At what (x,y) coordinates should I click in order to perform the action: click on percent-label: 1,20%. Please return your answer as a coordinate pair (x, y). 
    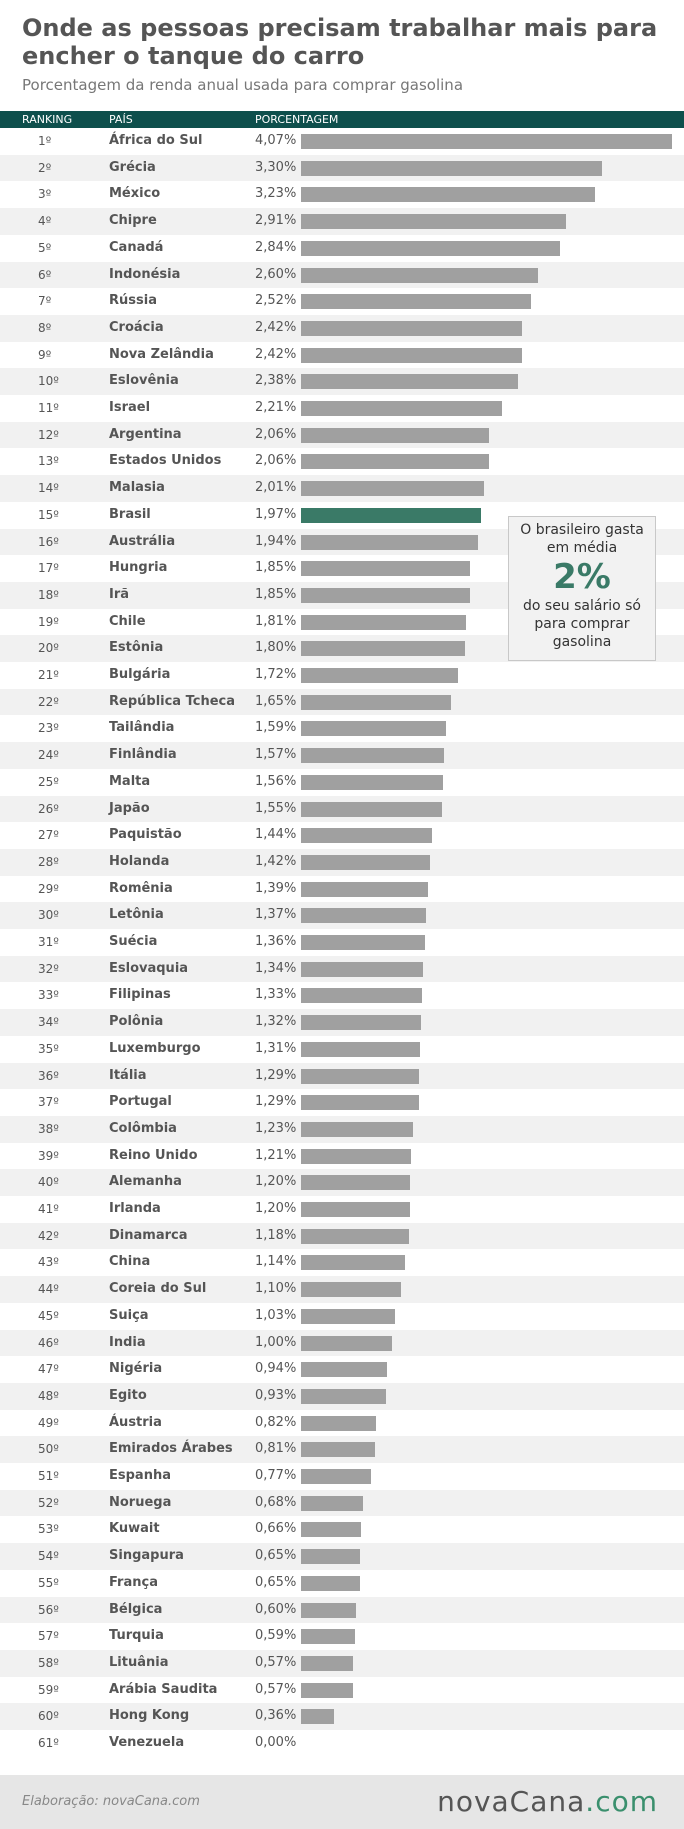
    Looking at the image, I should click on (276, 1208).